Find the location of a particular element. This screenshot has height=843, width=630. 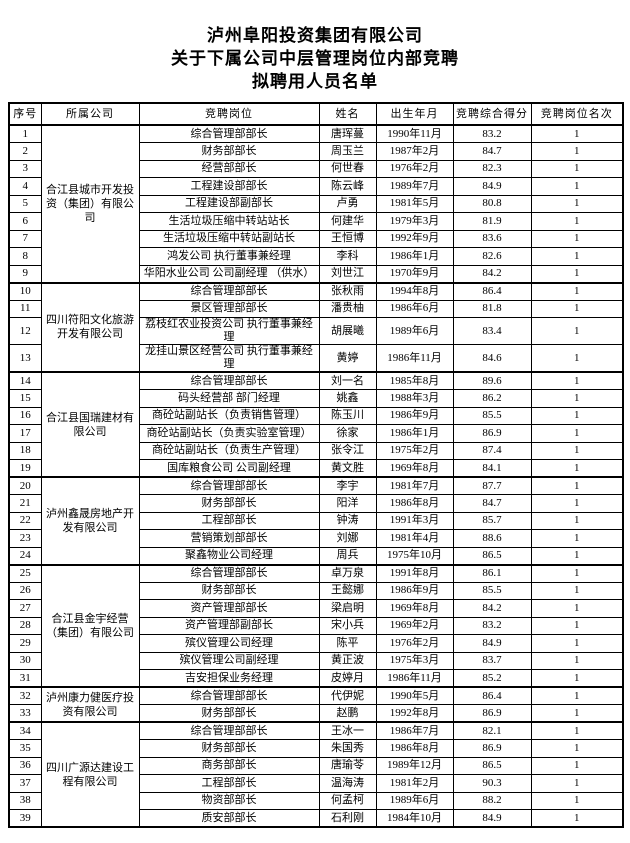

cell-birth: 1990年11月 is located at coordinates (414, 133).